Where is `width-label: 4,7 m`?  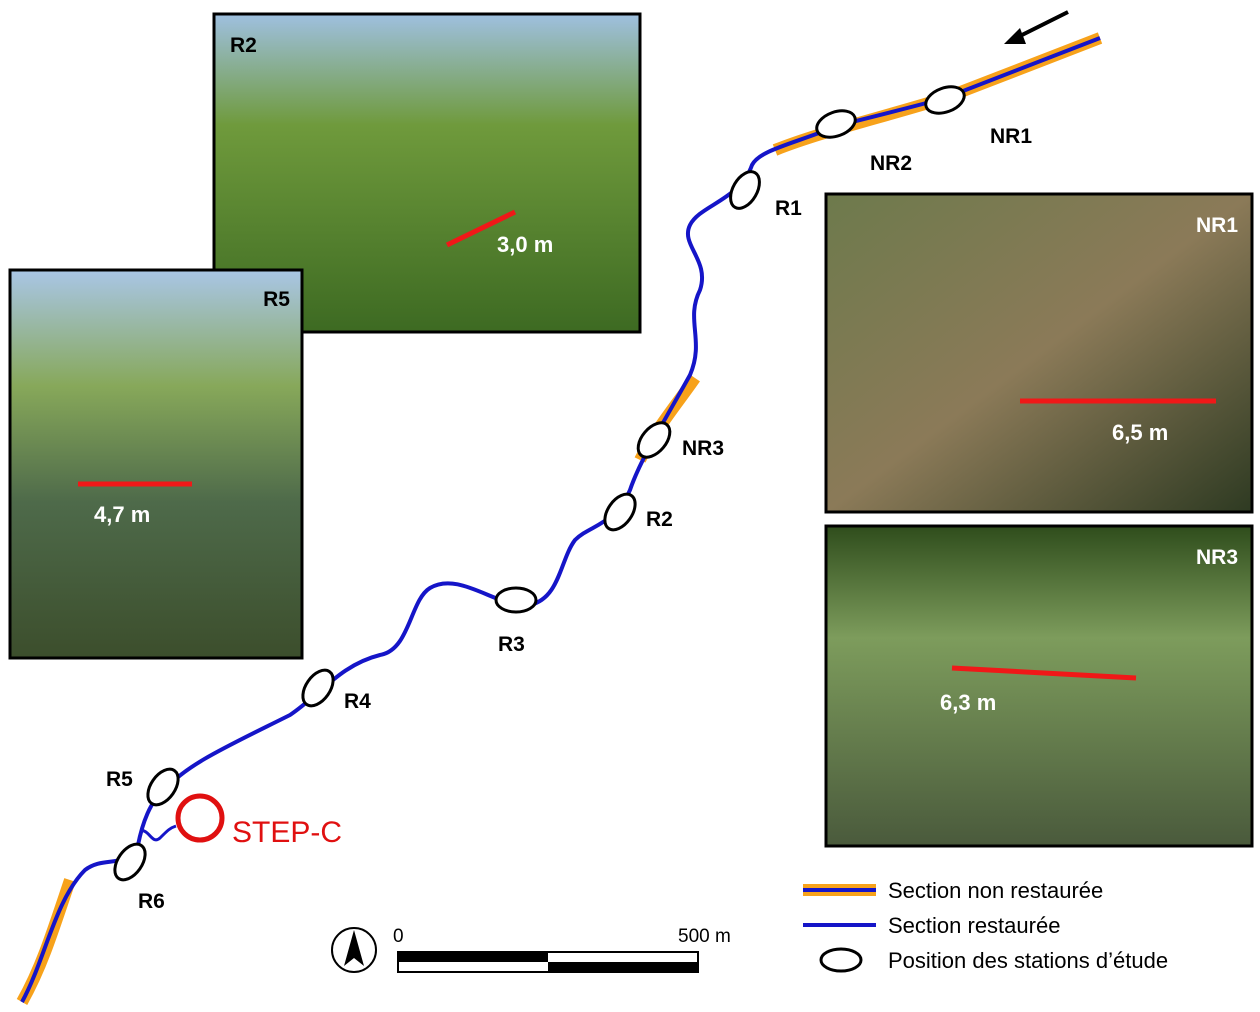
width-label: 4,7 m is located at coordinates (122, 514).